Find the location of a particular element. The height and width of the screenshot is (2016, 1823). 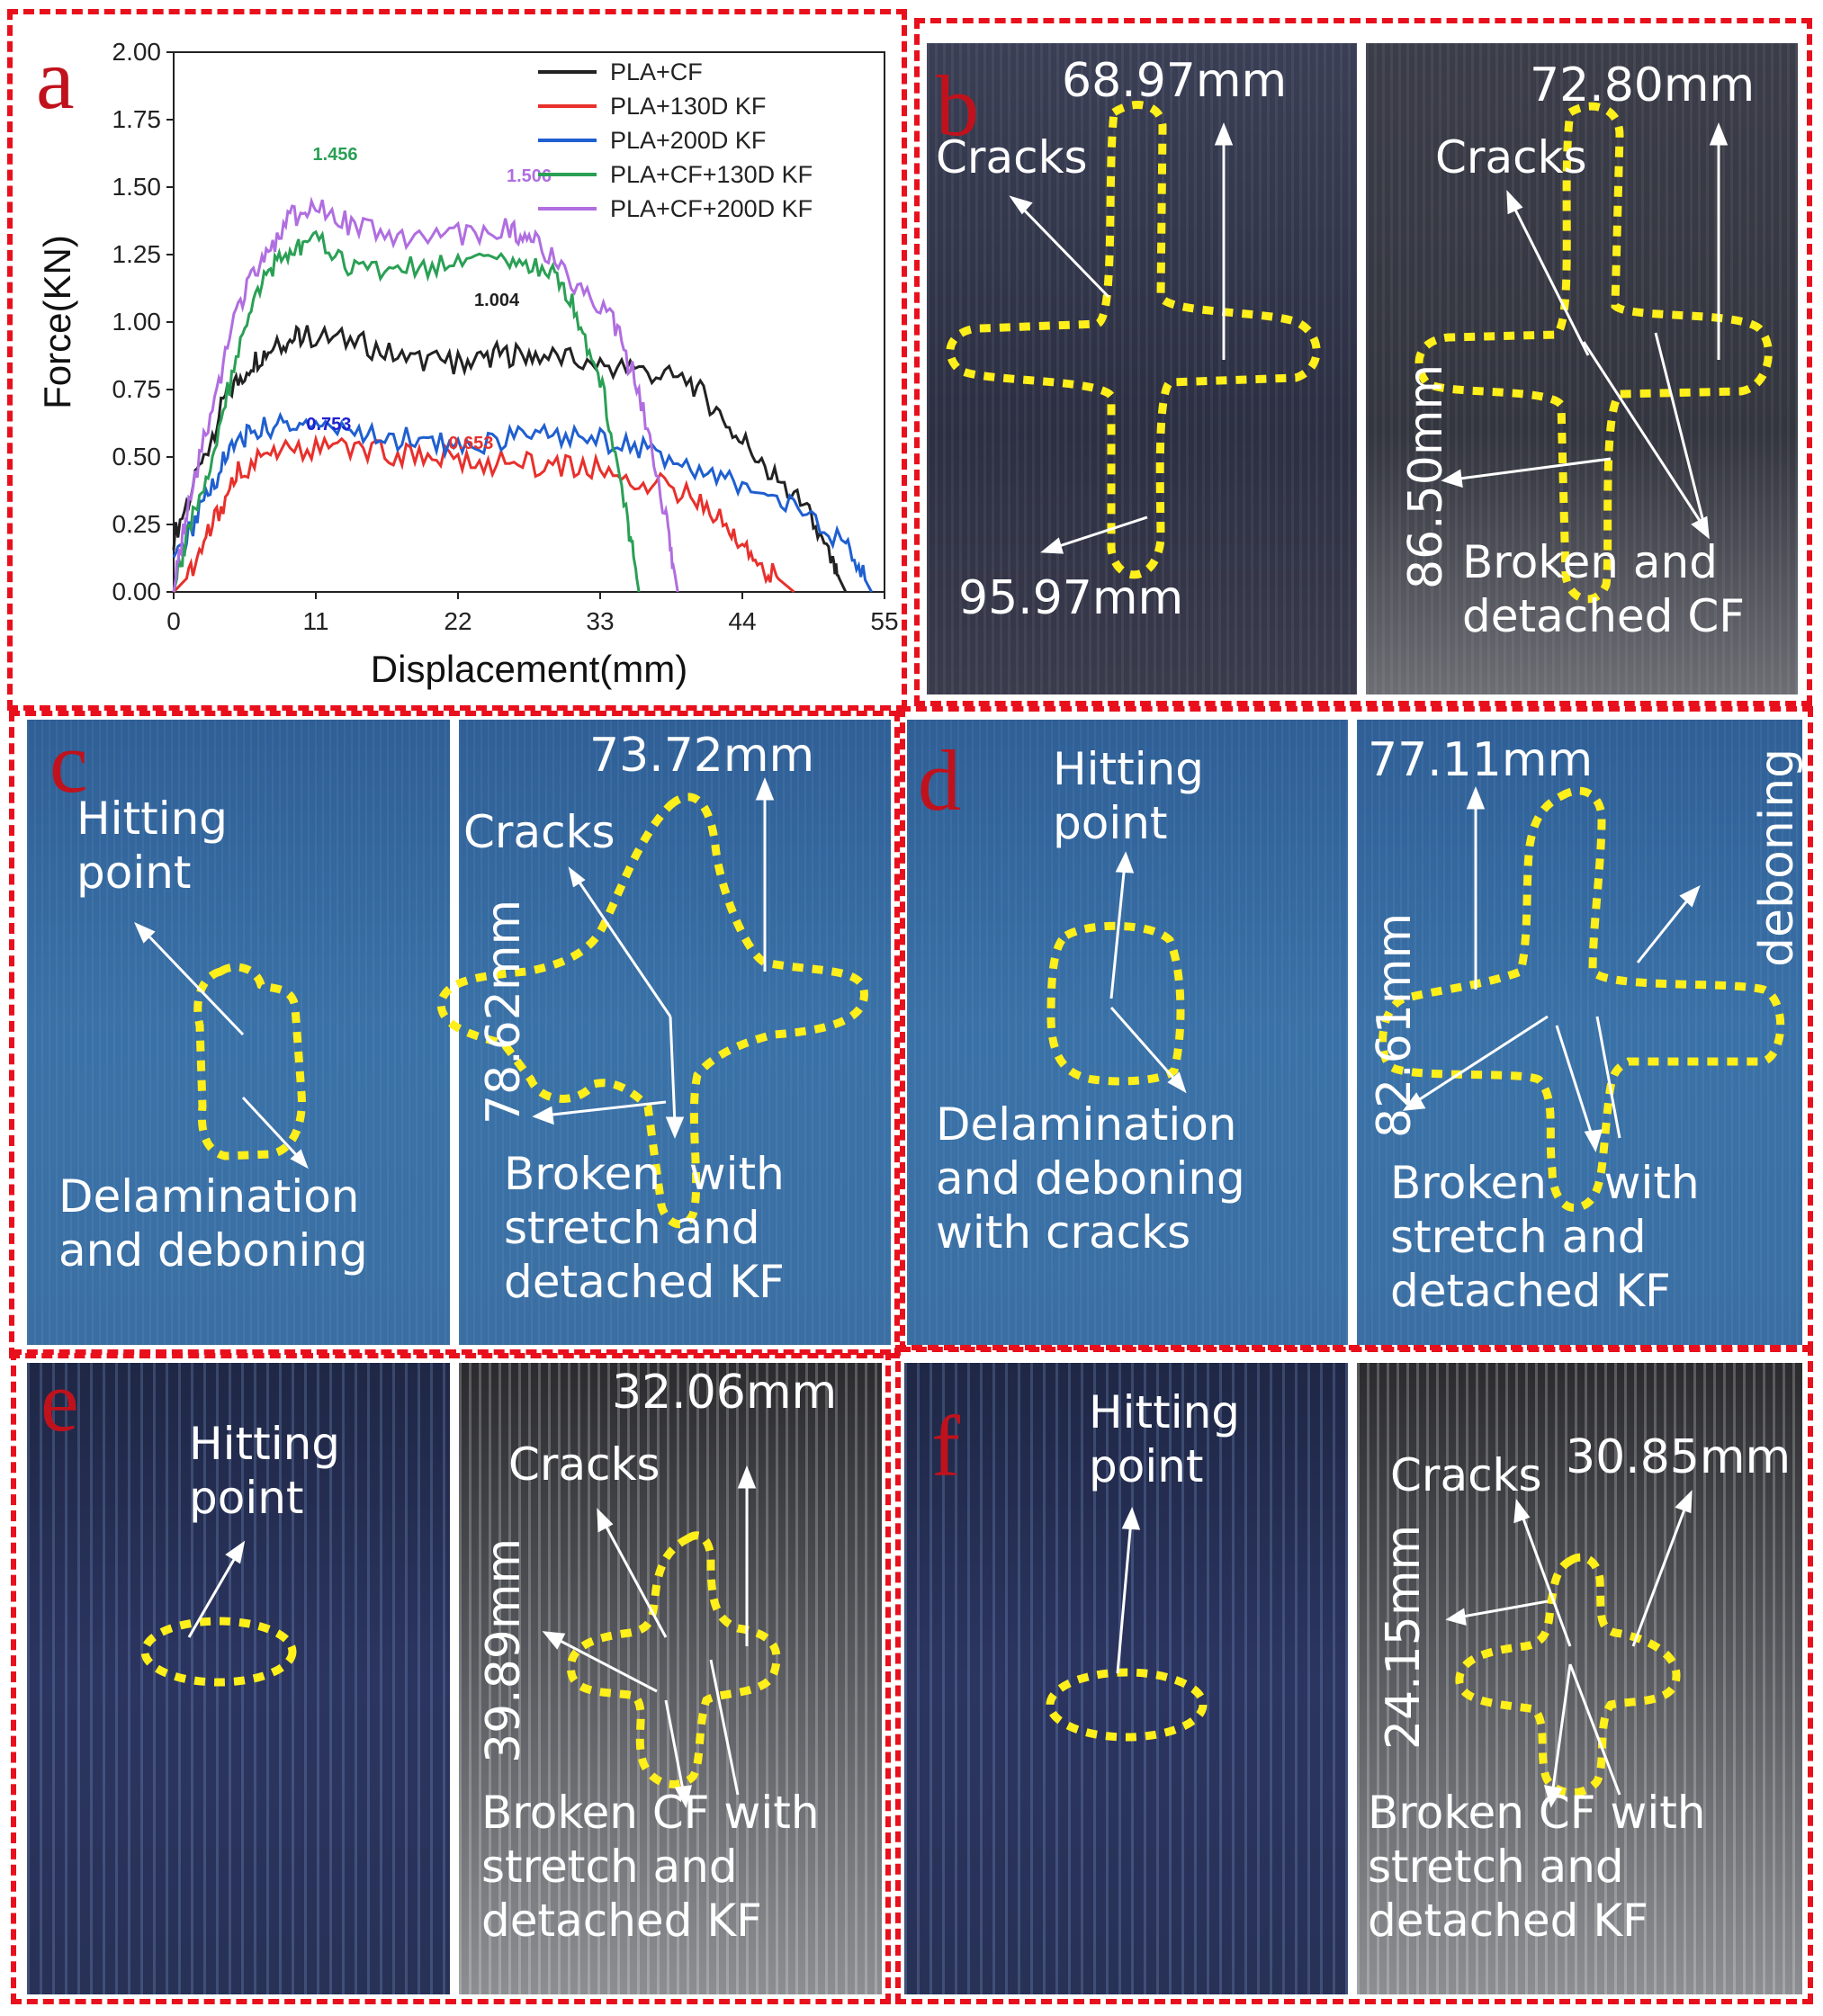

c-height-label: 78.62mm is located at coordinates (504, 1011).